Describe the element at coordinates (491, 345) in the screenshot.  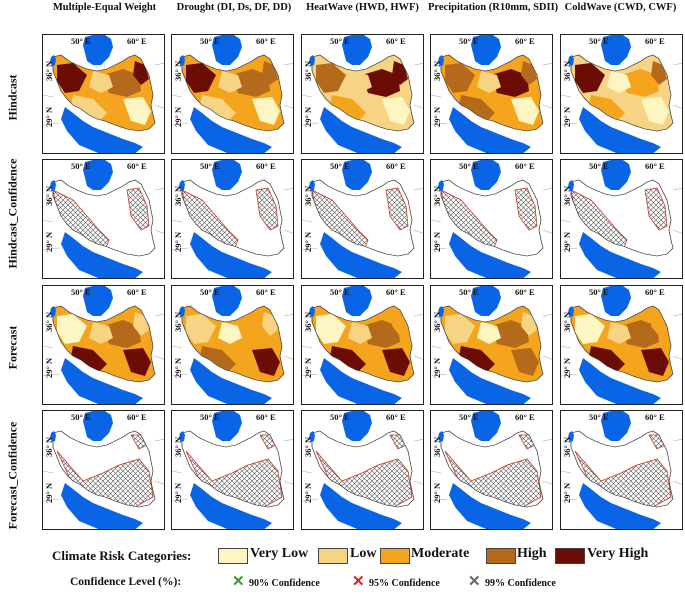
I see `map-panel-forecast-4: 50° E 60° E 36° N 29° N` at that location.